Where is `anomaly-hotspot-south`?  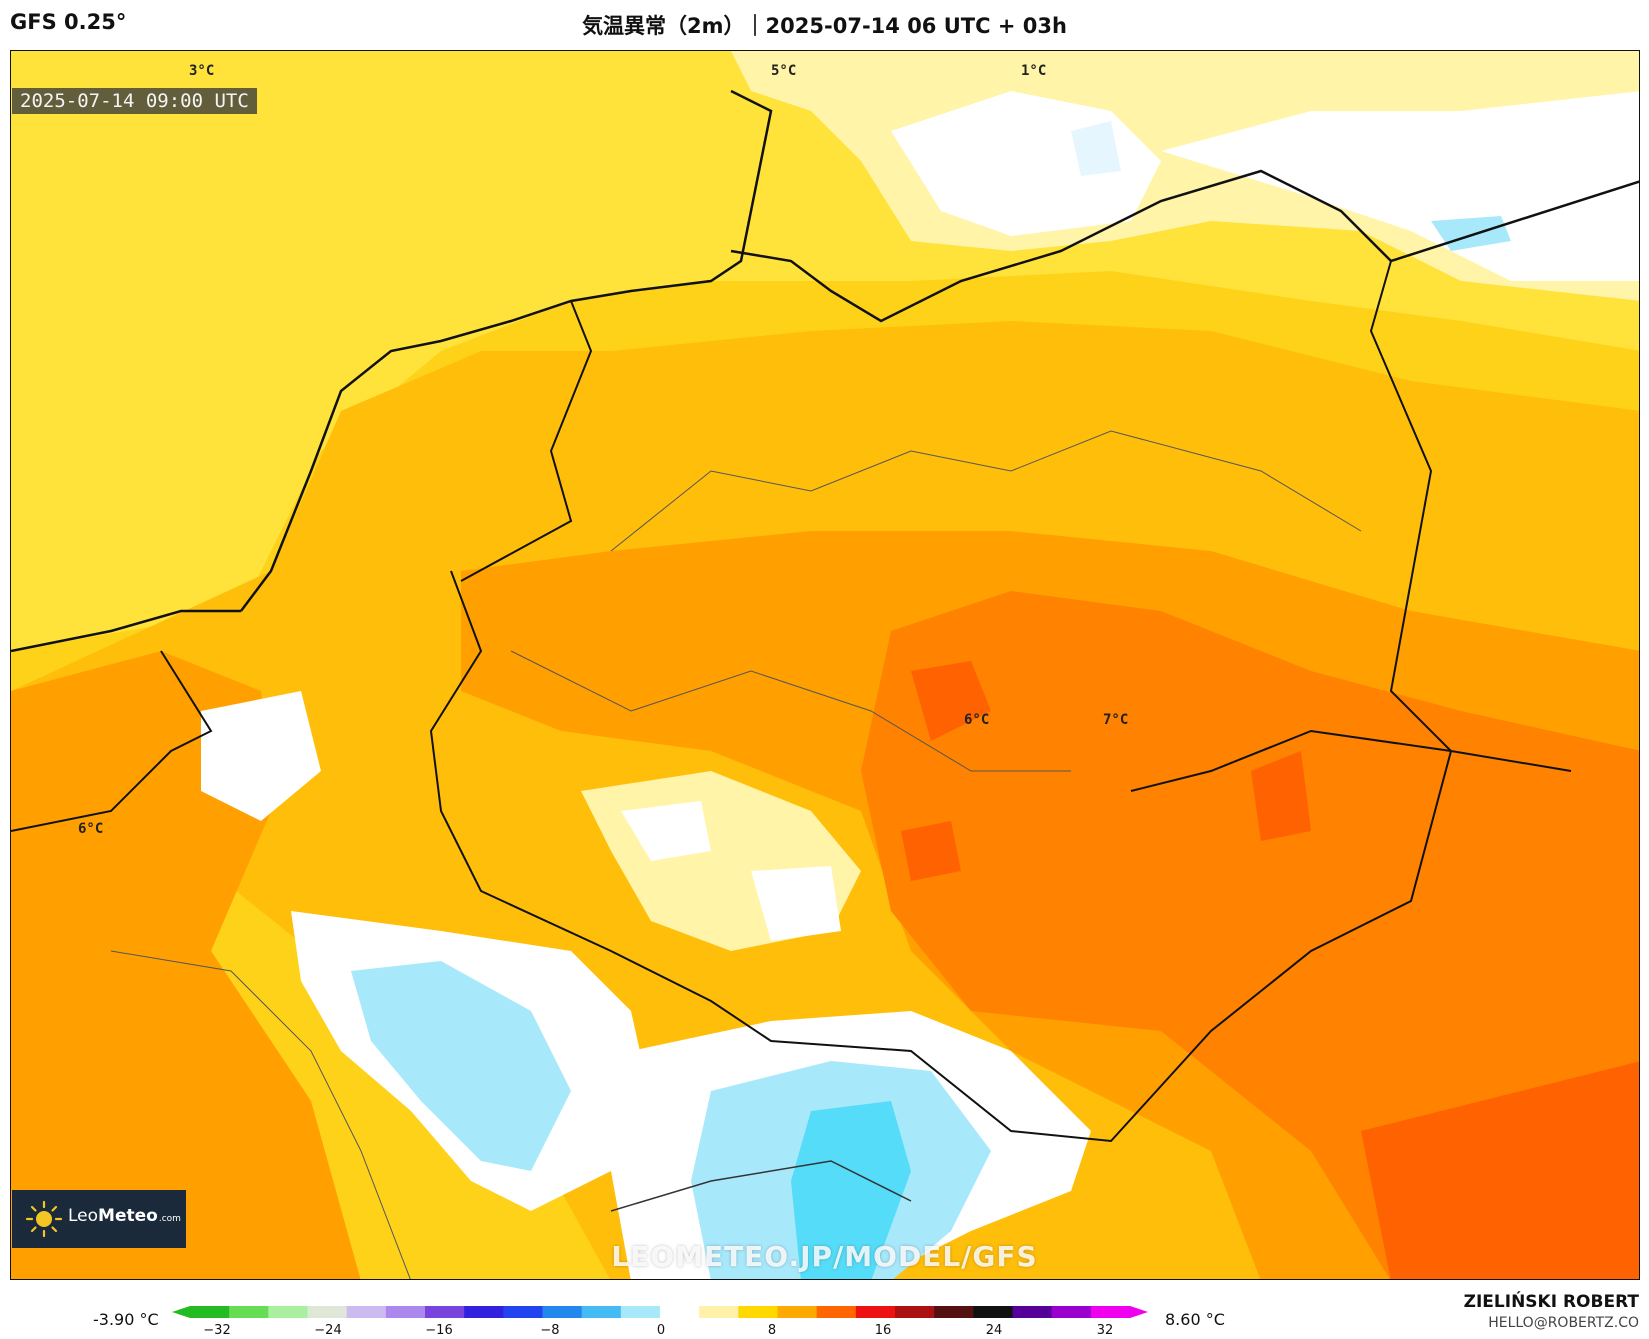 anomaly-hotspot-south is located at coordinates (1500, 1170).